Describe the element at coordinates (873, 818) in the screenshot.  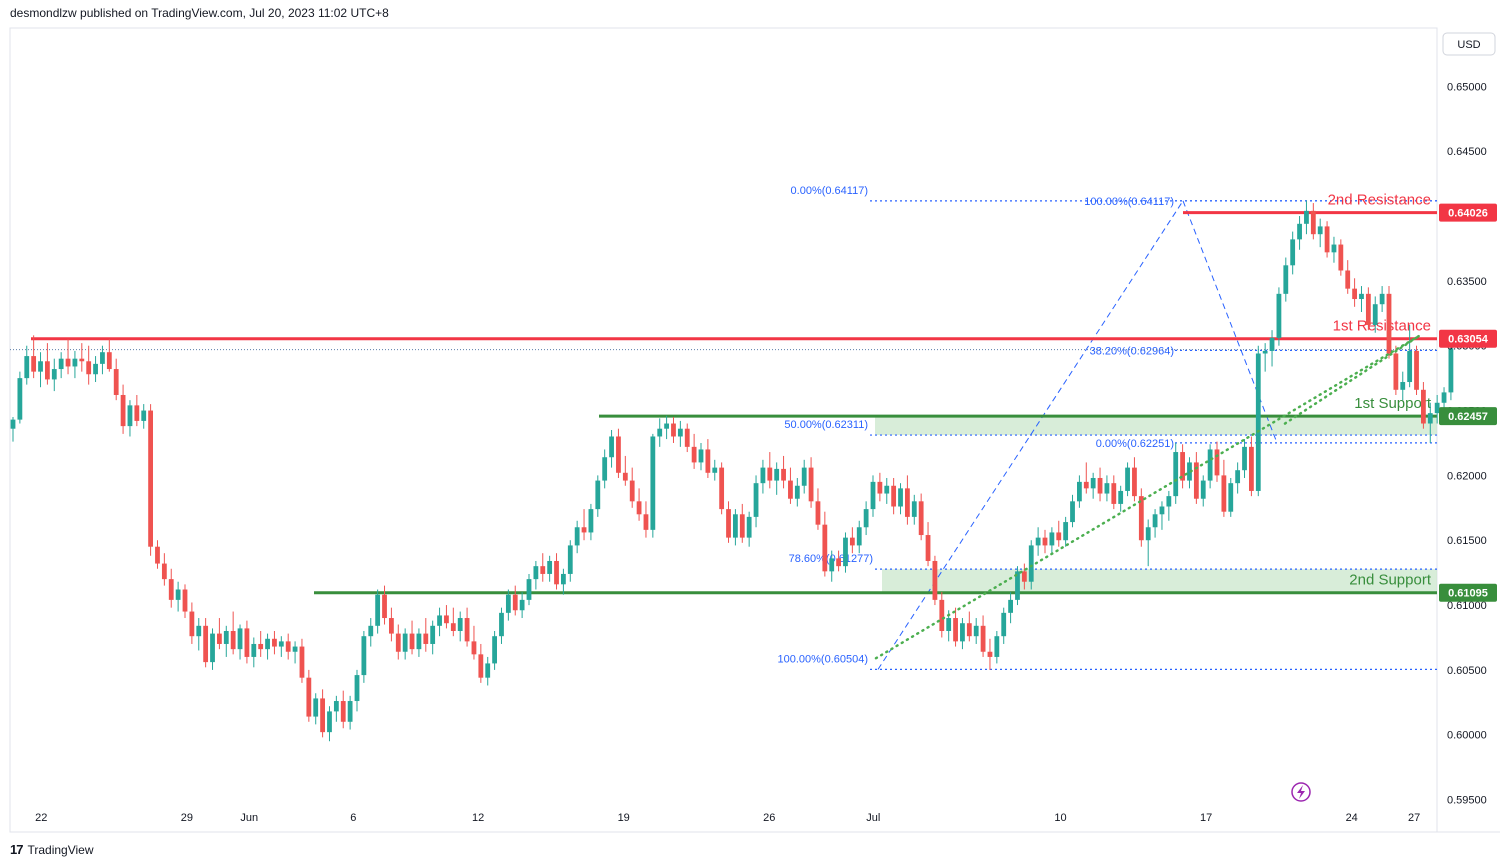
I see `x-tick-label: Jul` at that location.